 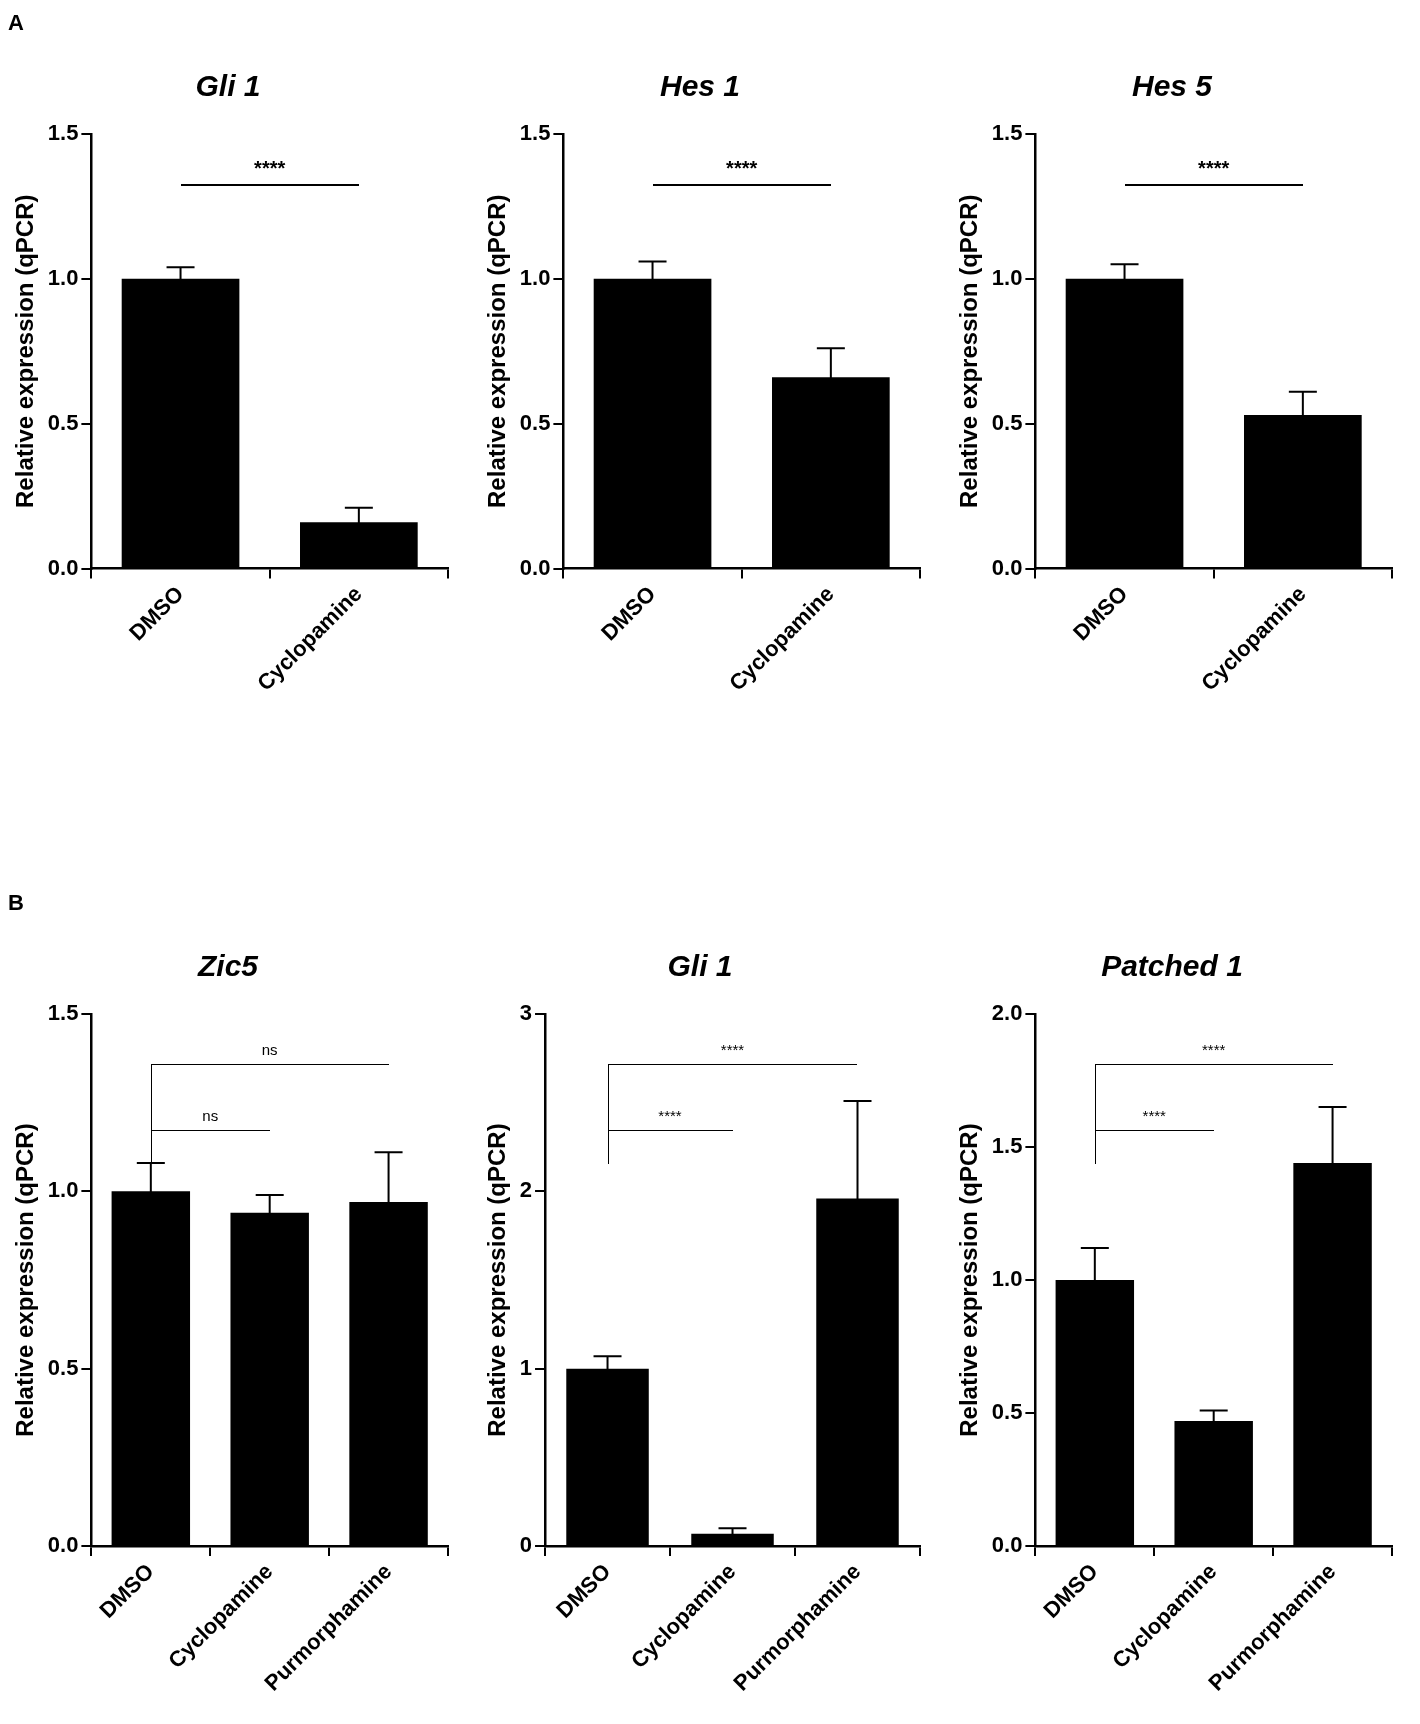 I want to click on text: B, so click(x=16, y=903).